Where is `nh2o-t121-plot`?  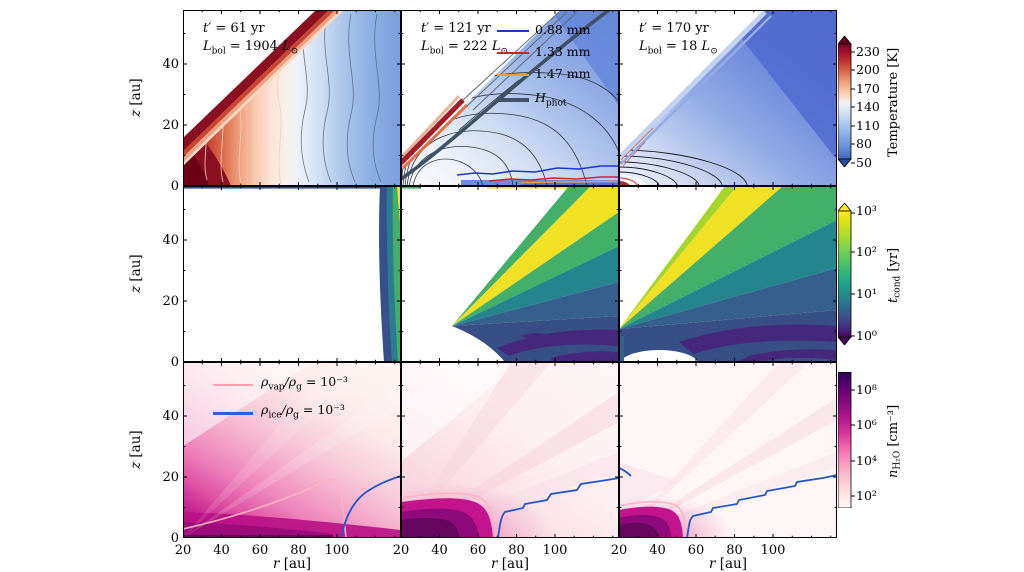
nh2o-t121-plot is located at coordinates (510, 450).